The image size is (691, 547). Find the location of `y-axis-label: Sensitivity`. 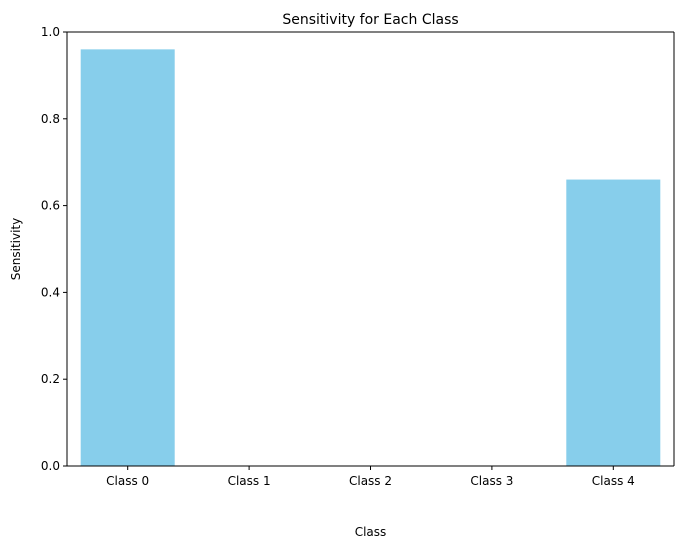

y-axis-label: Sensitivity is located at coordinates (16, 249).